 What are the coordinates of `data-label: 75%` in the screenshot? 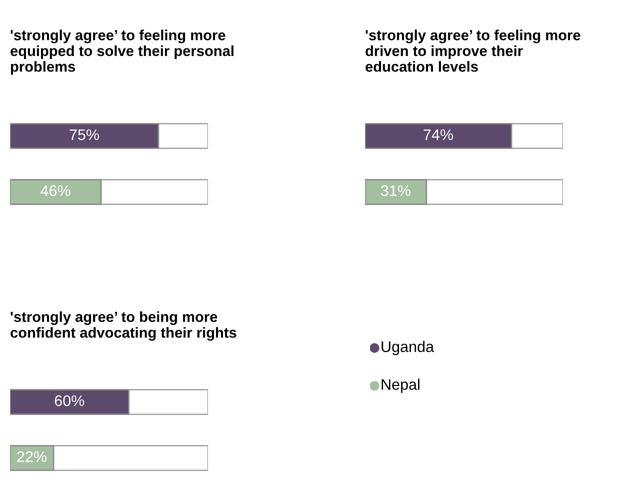 It's located at (84, 134).